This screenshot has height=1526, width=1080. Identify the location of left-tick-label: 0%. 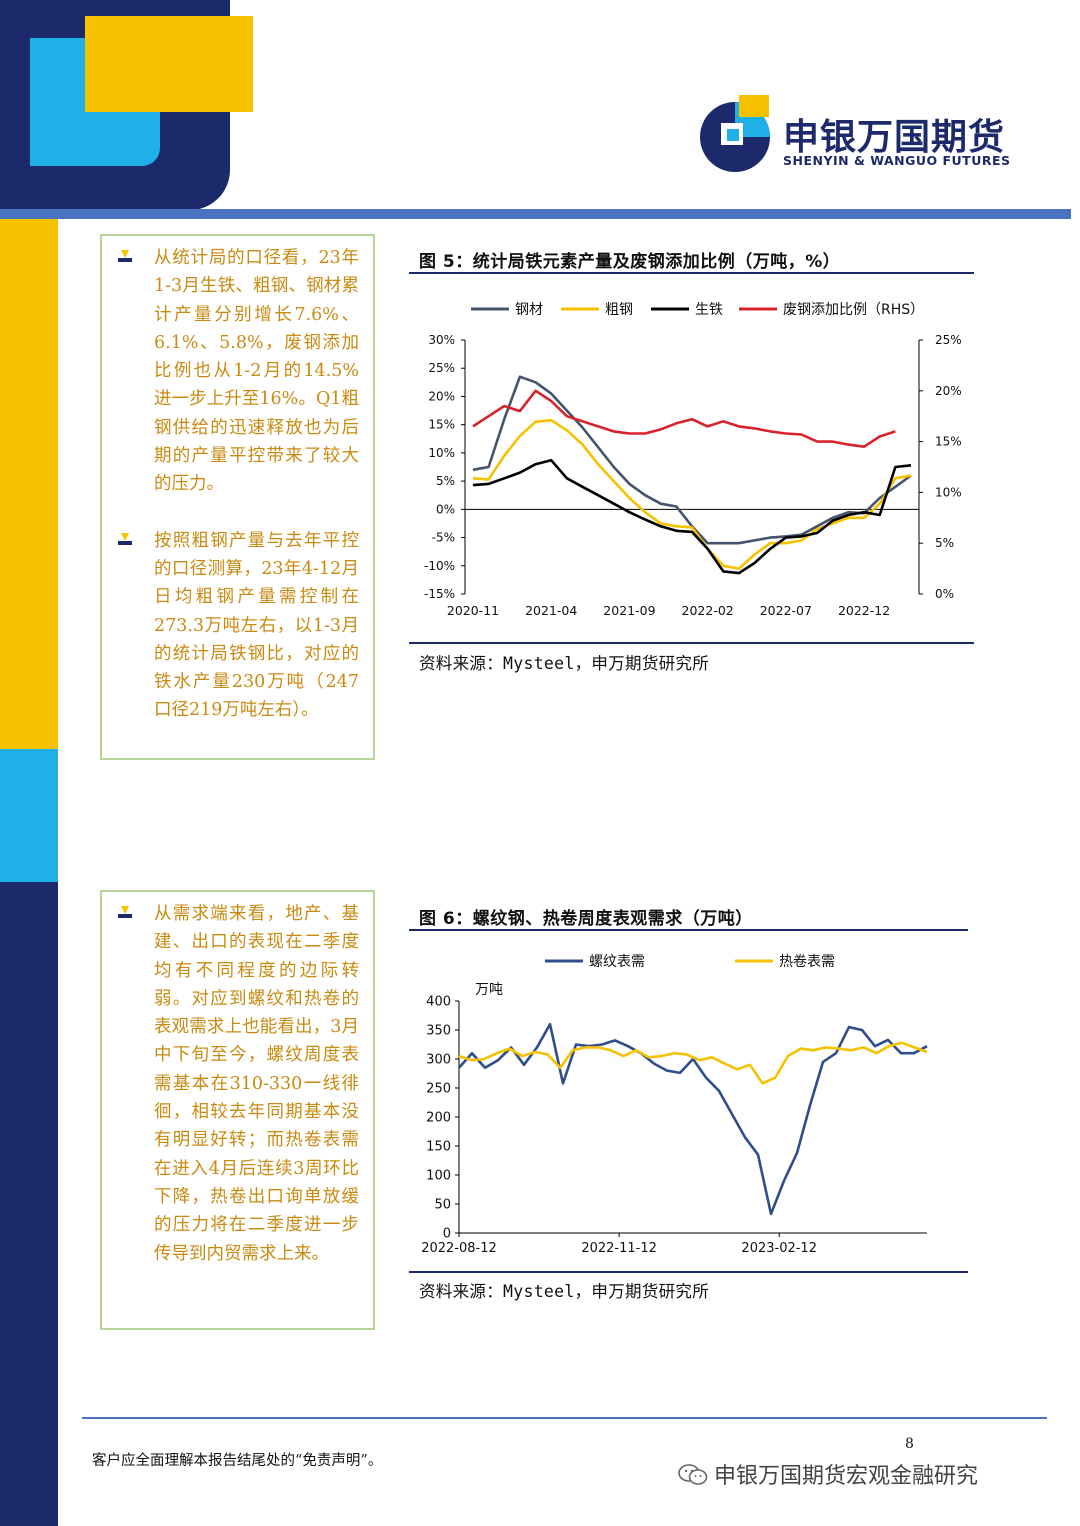
(445, 509).